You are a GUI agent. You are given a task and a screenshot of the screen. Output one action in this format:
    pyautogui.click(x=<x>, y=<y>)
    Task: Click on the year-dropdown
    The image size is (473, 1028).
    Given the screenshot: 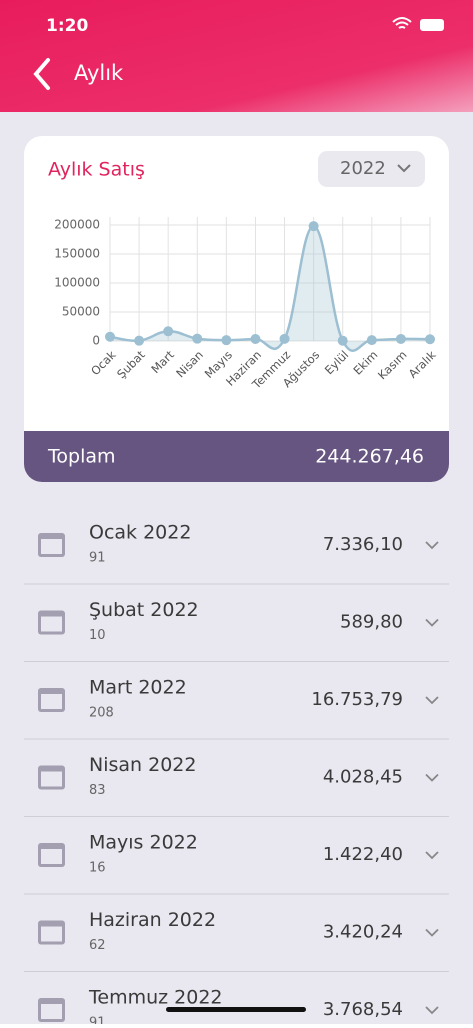 What is the action you would take?
    pyautogui.click(x=371, y=169)
    